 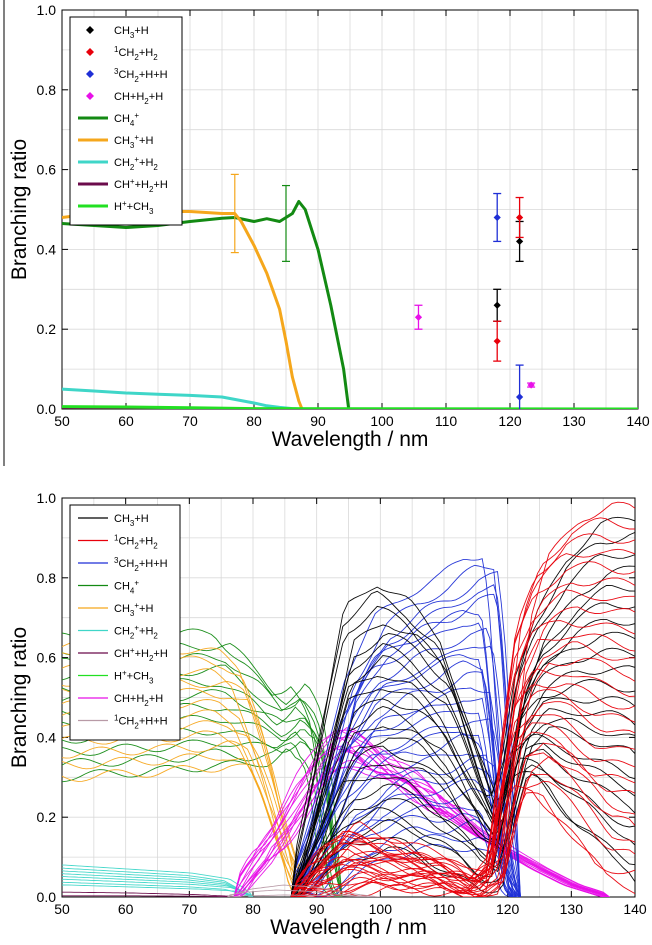 I want to click on x-tick-label: 140, so click(x=635, y=909).